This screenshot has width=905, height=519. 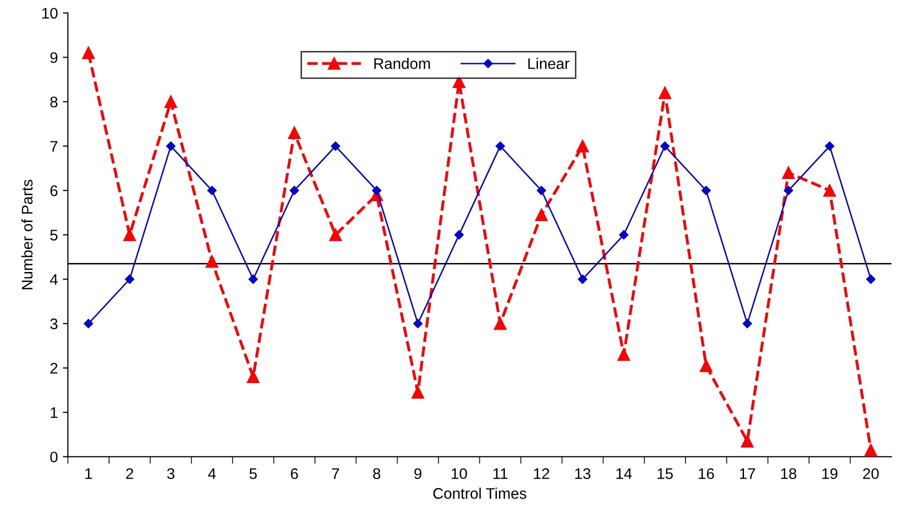 I want to click on x-tick-label: 17, so click(x=748, y=473).